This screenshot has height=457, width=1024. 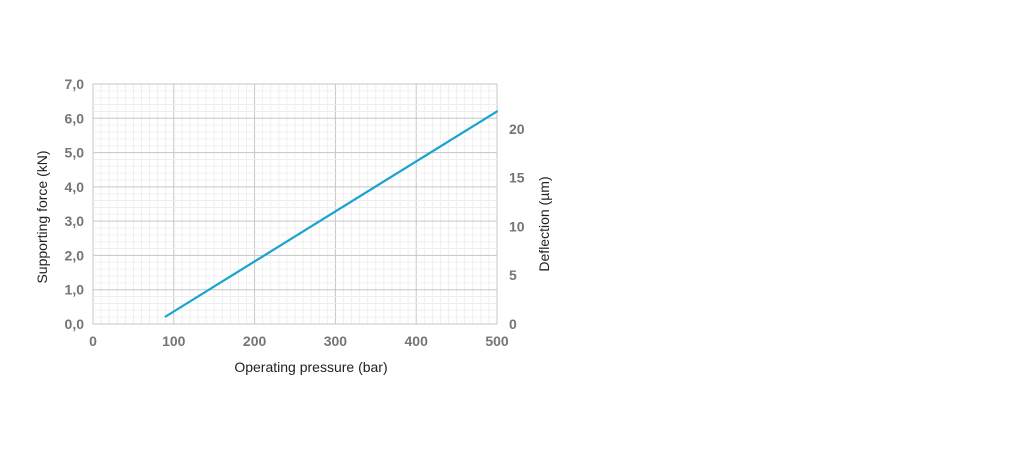 What do you see at coordinates (75, 187) in the screenshot?
I see `y-tick-label: 4,0` at bounding box center [75, 187].